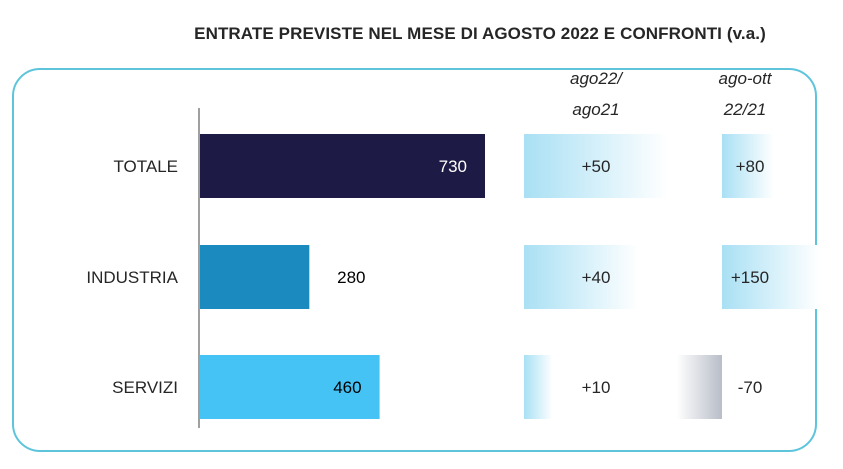 The width and height of the screenshot is (843, 469). What do you see at coordinates (342, 166) in the screenshot?
I see `bar-totale` at bounding box center [342, 166].